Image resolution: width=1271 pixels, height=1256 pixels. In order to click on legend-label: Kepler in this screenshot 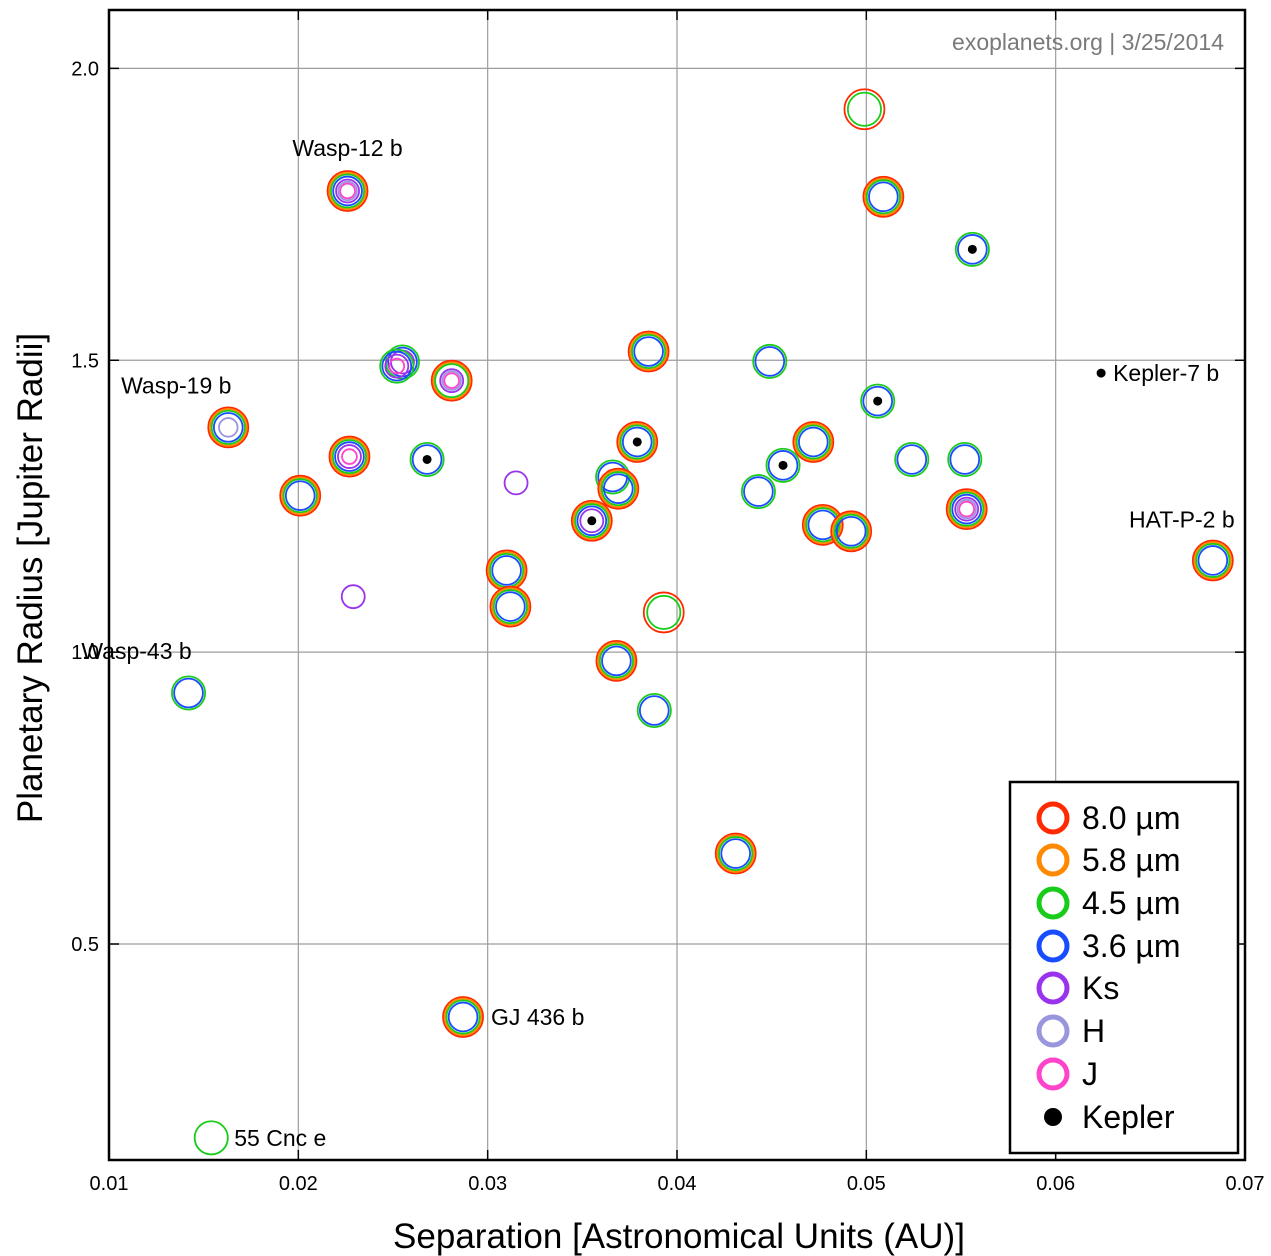, I will do `click(1128, 1117)`.